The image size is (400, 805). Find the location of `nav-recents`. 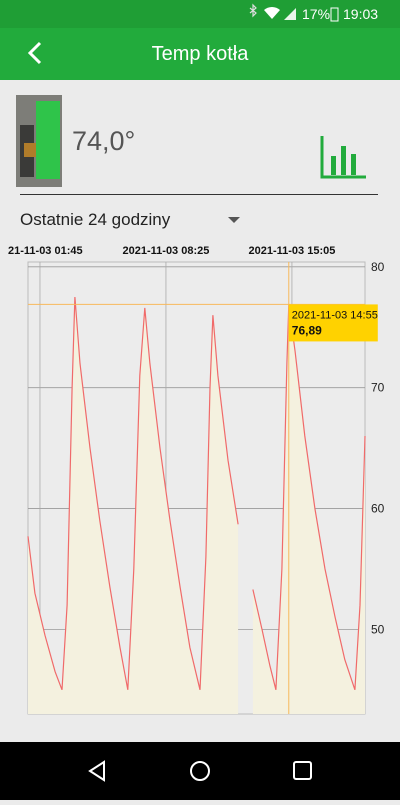

nav-recents is located at coordinates (302, 770).